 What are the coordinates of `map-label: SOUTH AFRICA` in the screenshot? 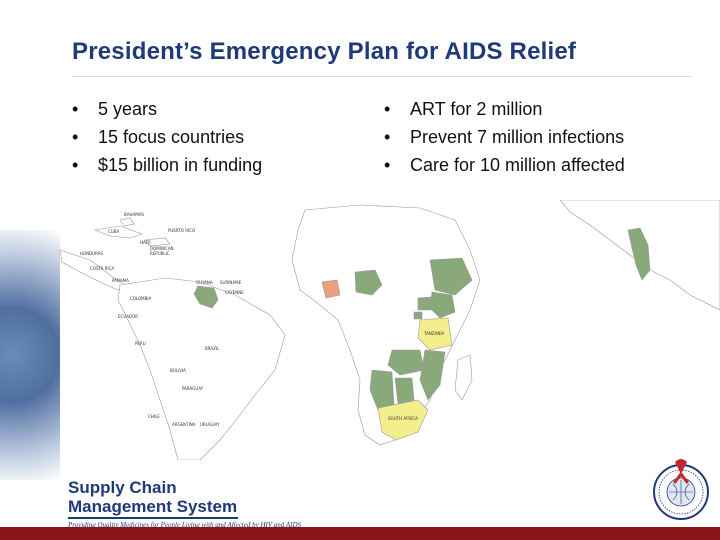 It's located at (403, 418).